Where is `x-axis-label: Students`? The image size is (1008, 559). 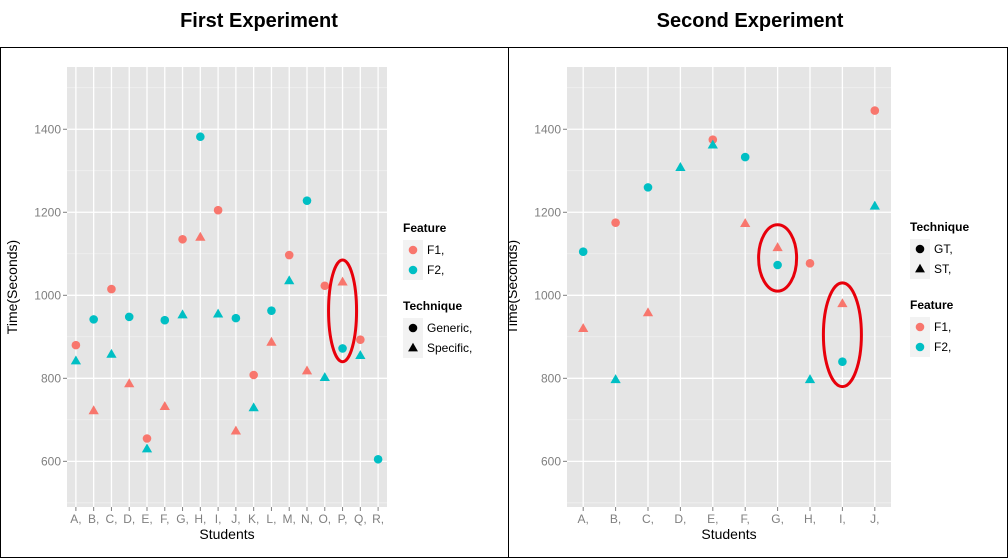
x-axis-label: Students is located at coordinates (728, 534).